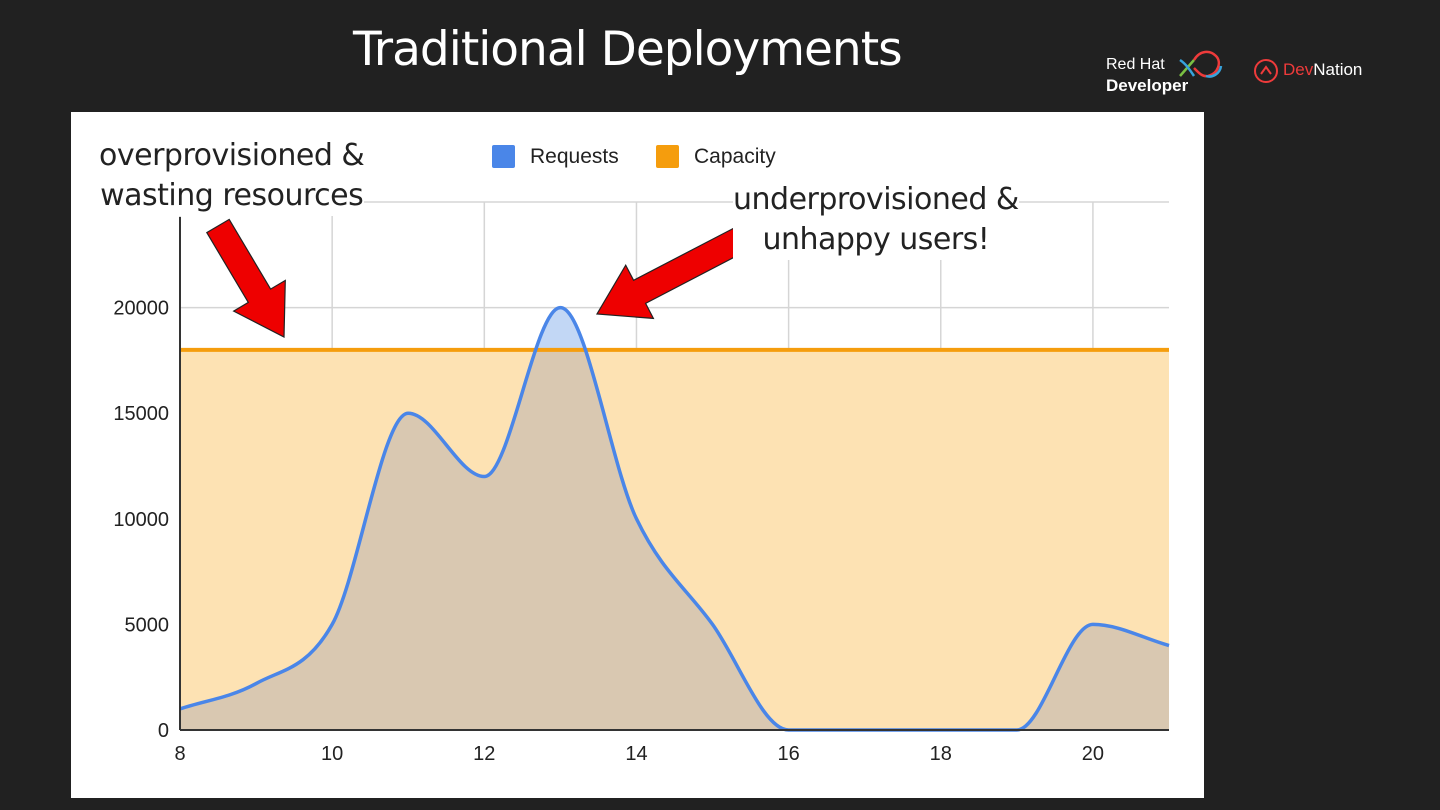 Image resolution: width=1440 pixels, height=810 pixels. What do you see at coordinates (141, 414) in the screenshot?
I see `y-tick-label: 15000` at bounding box center [141, 414].